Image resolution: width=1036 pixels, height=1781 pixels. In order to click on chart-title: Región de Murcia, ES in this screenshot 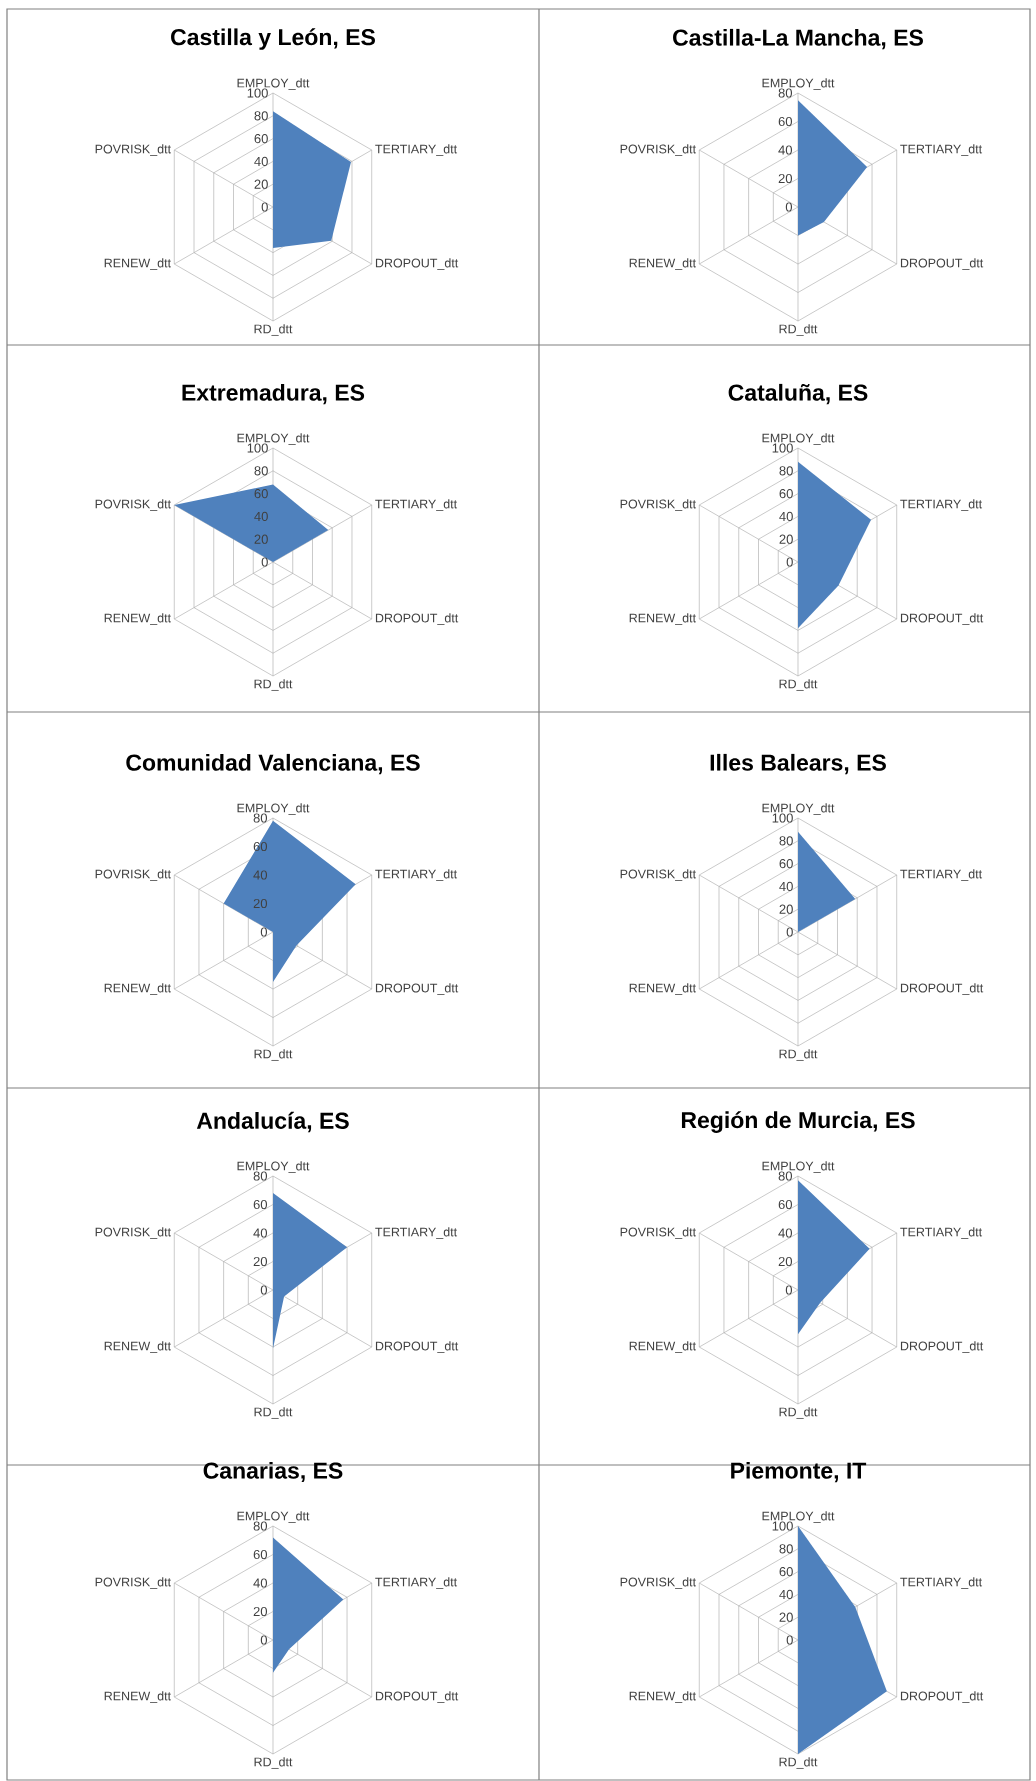, I will do `click(798, 1122)`.